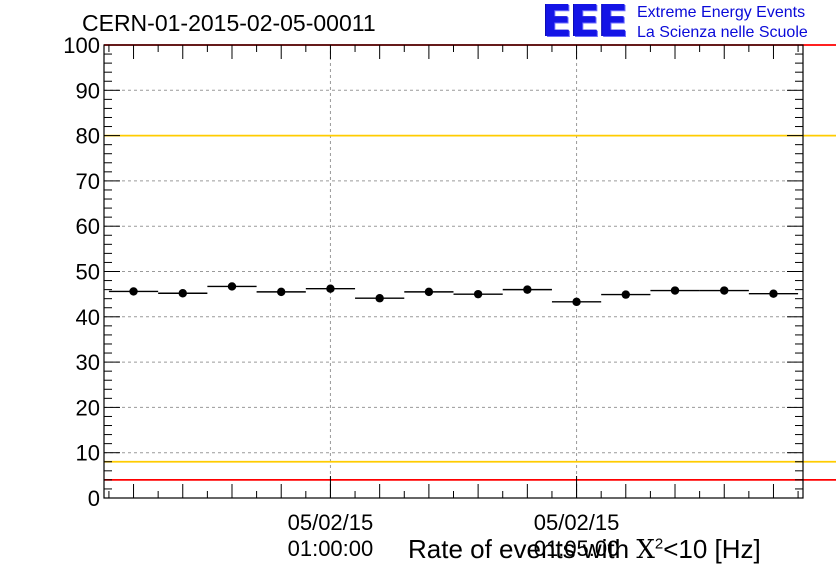 The image size is (836, 572). I want to click on run-title: CERN-01-2015-02-05-00011, so click(229, 23).